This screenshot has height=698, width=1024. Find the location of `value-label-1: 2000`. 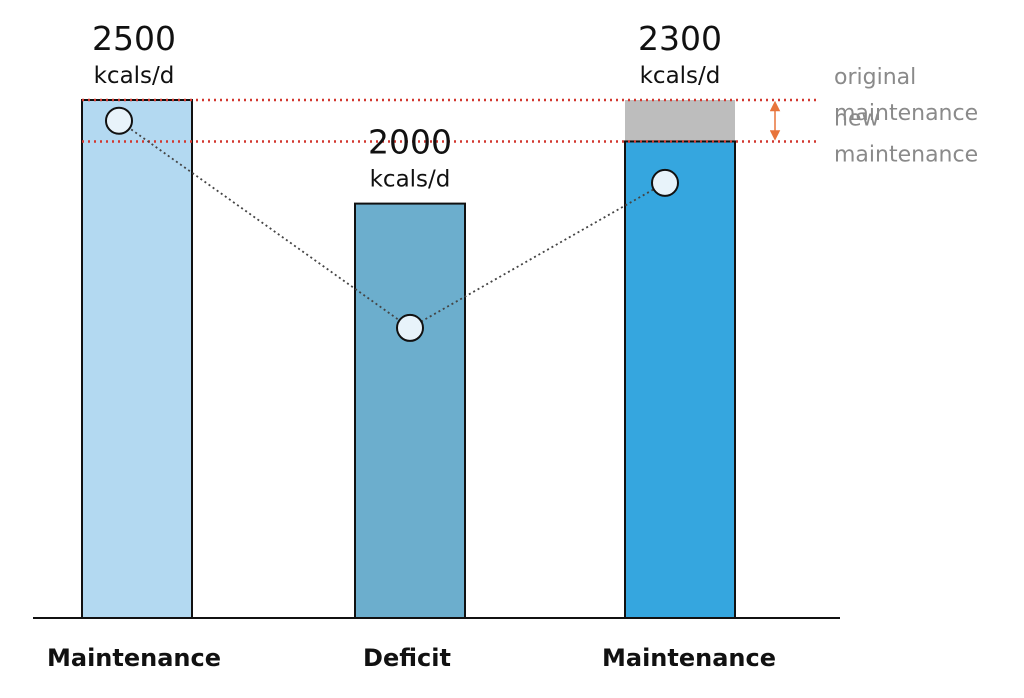

value-label-1: 2000 is located at coordinates (410, 142).